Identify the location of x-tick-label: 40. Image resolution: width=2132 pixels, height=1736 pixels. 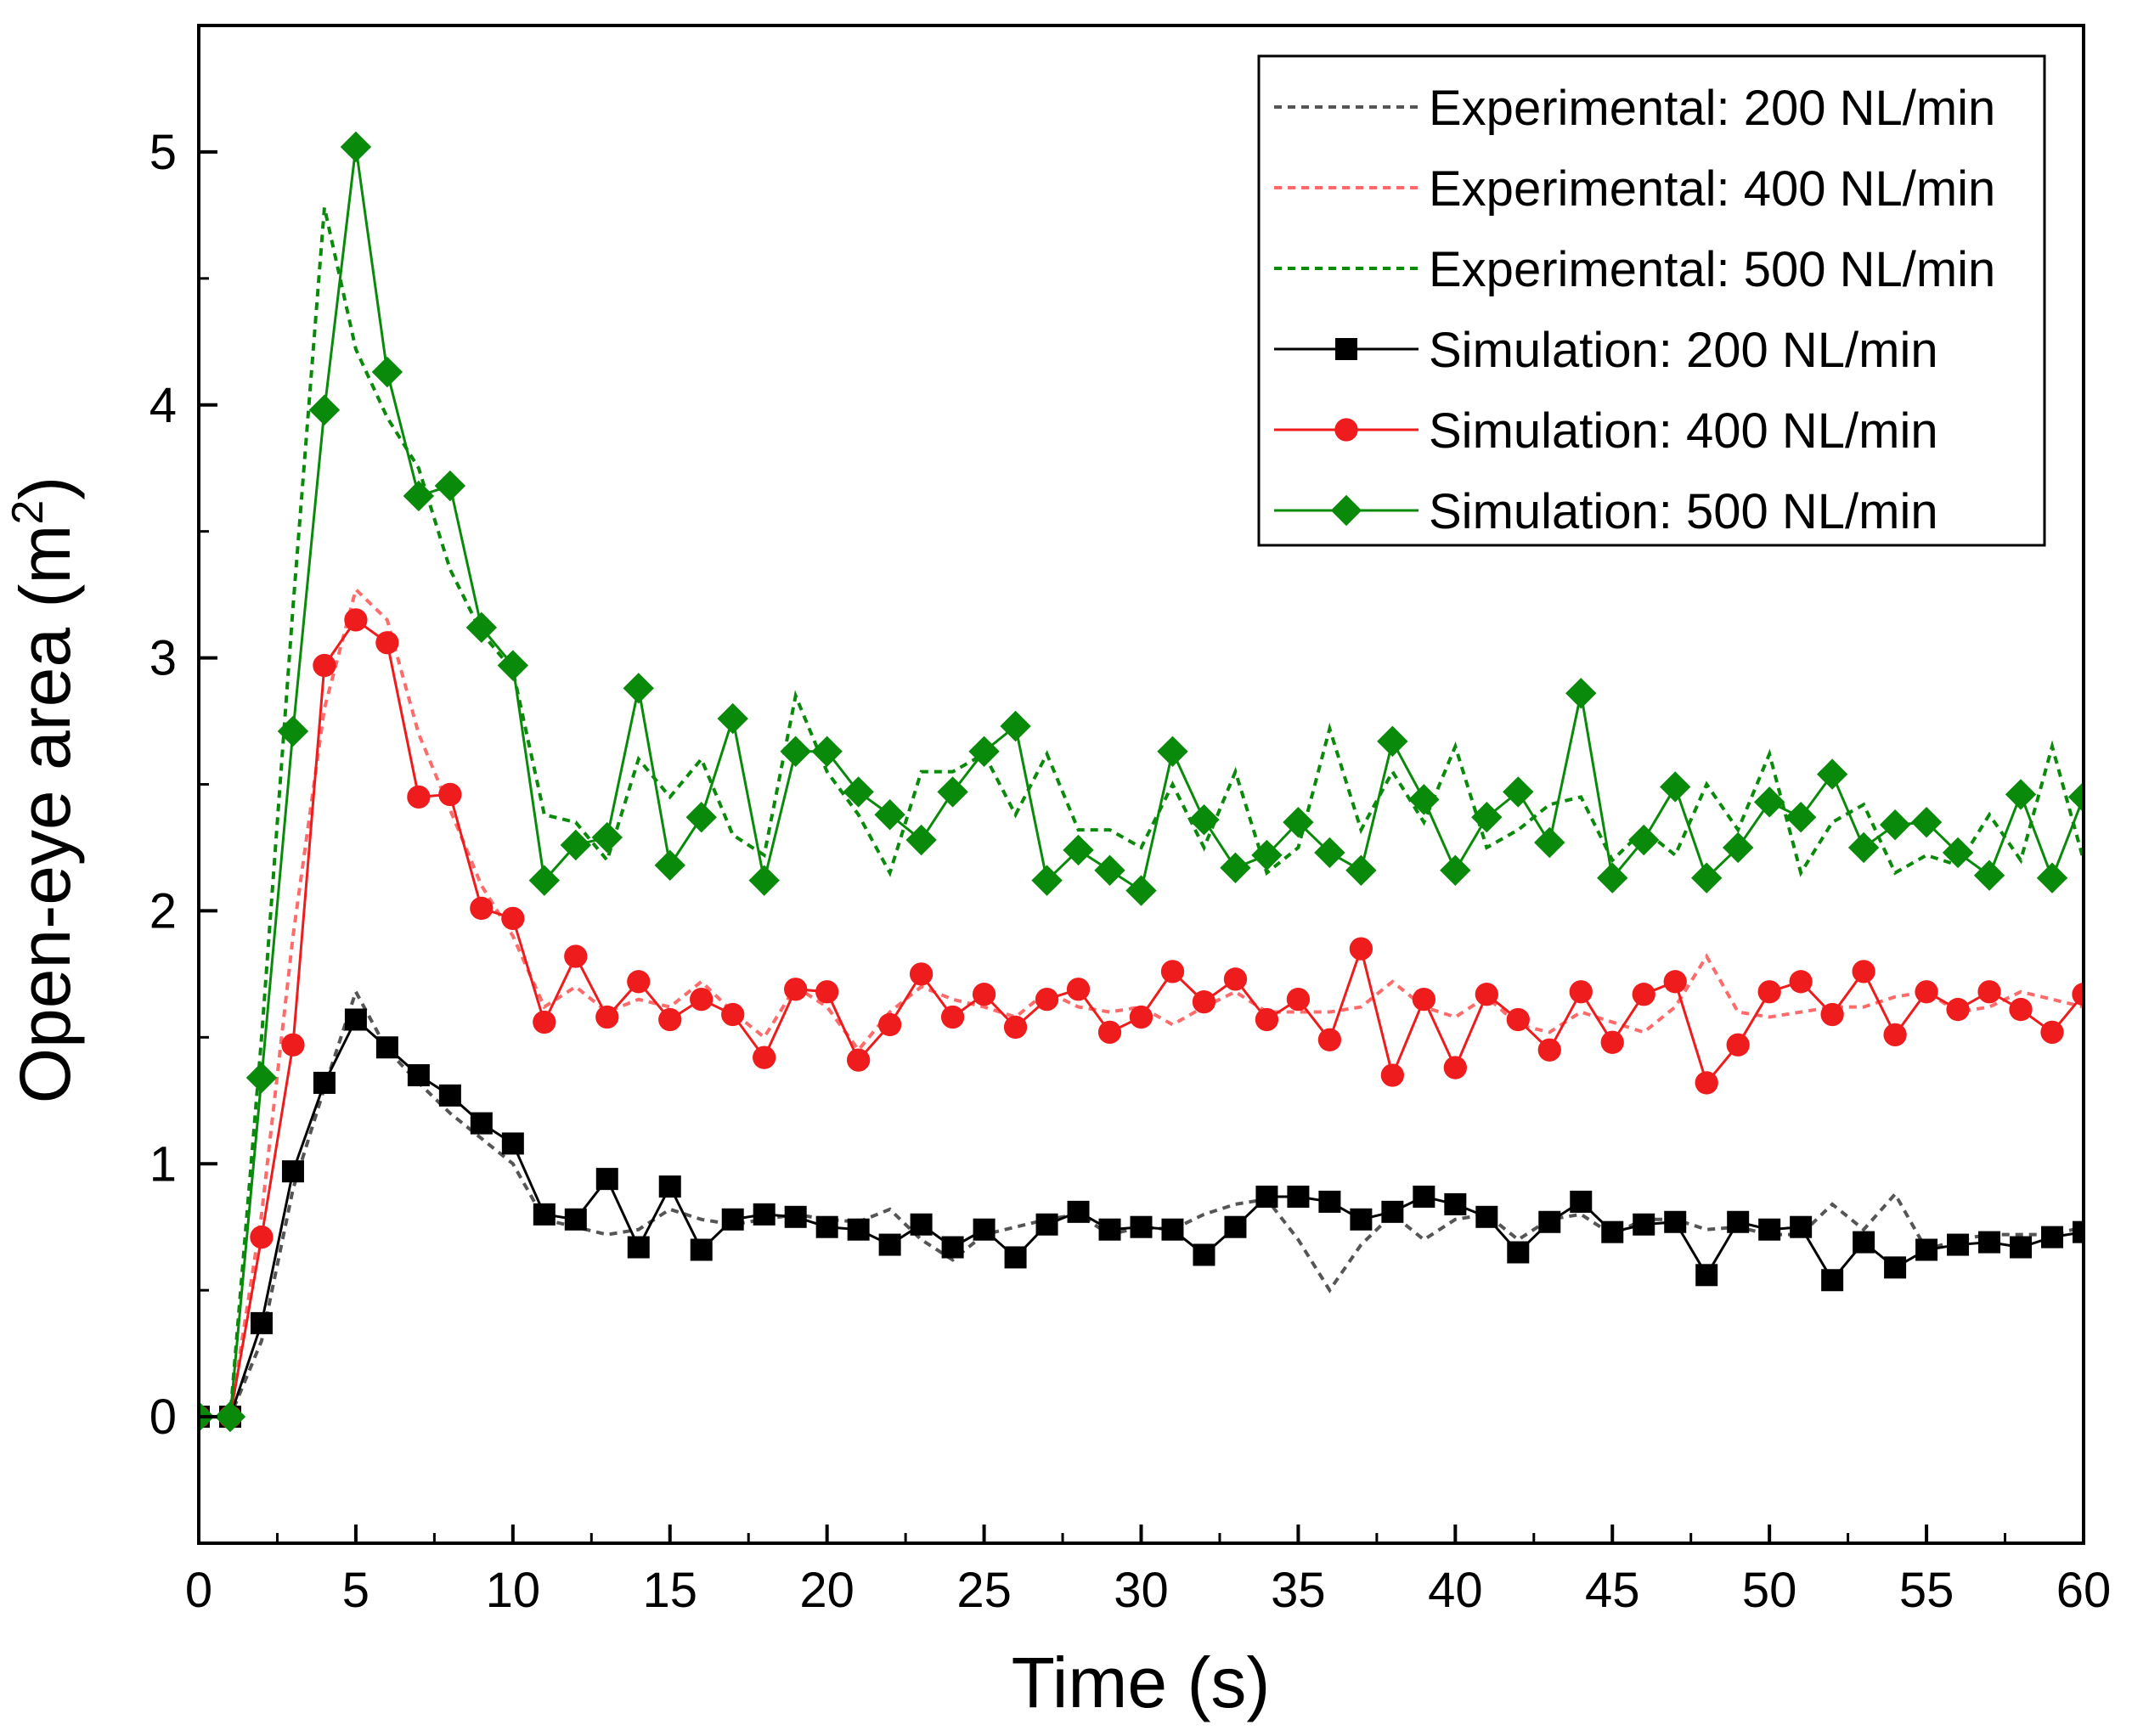
(1456, 1590).